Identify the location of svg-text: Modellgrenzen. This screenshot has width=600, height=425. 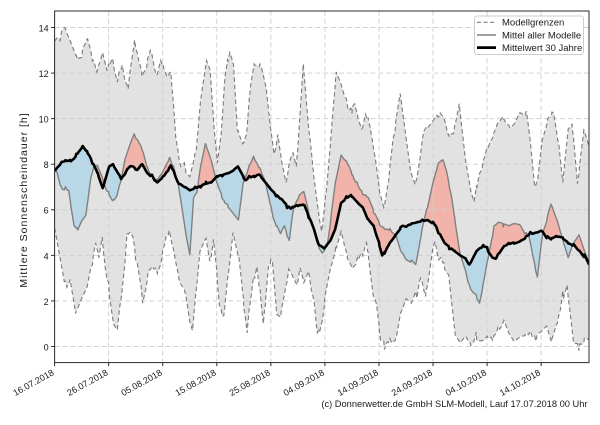
(533, 23).